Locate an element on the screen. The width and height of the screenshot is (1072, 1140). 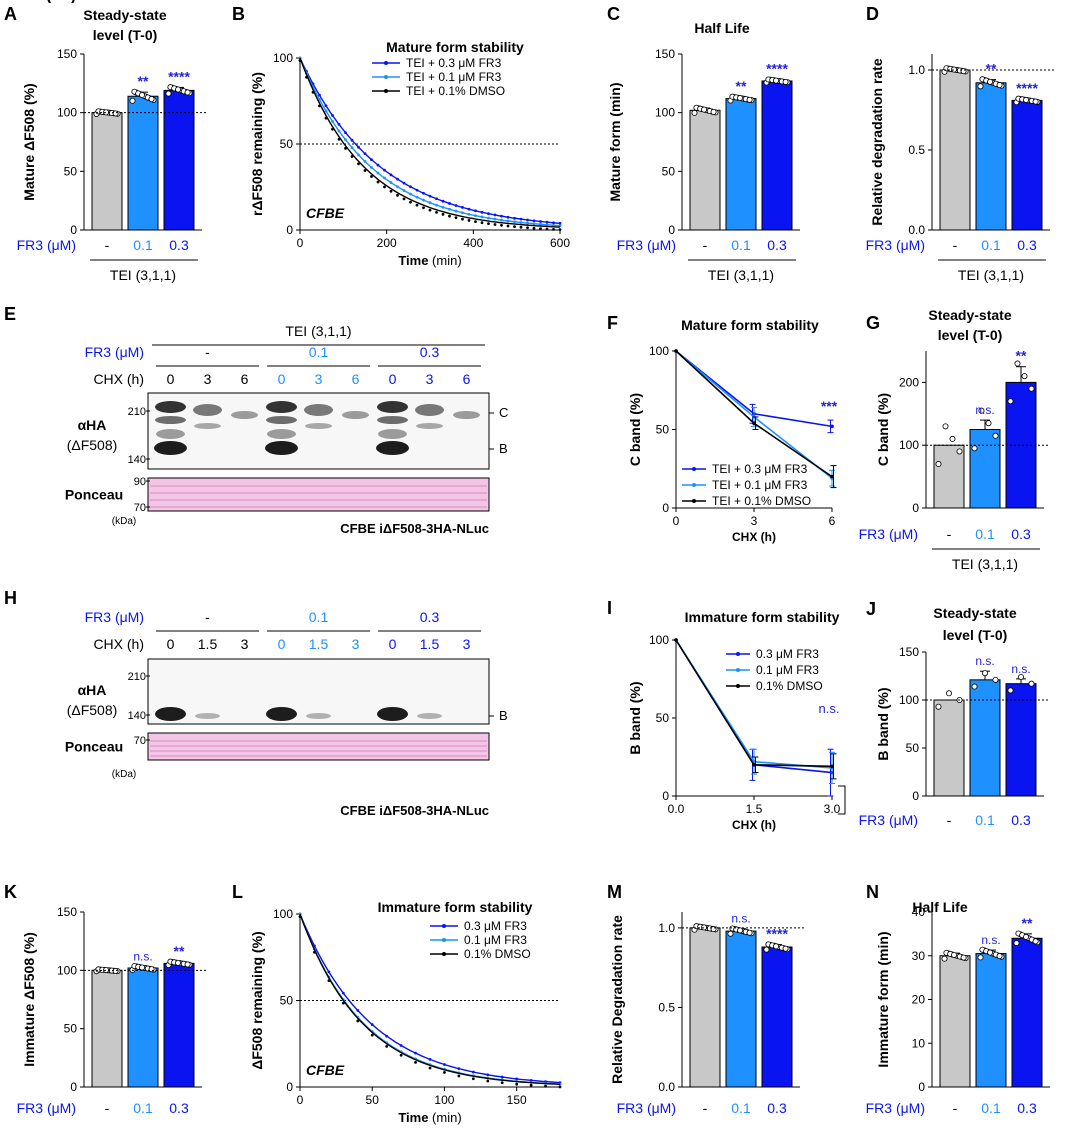
y-tick-label: 150 is located at coordinates (665, 54).